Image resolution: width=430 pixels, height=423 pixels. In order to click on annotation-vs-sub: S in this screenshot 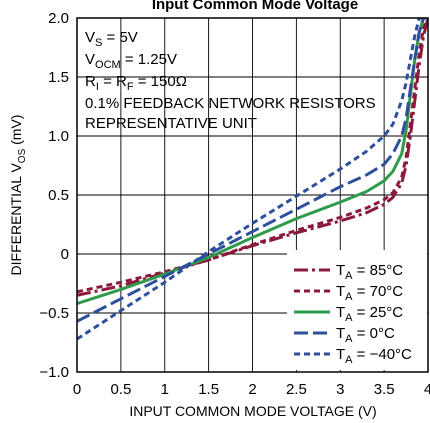, I will do `click(98, 43)`.